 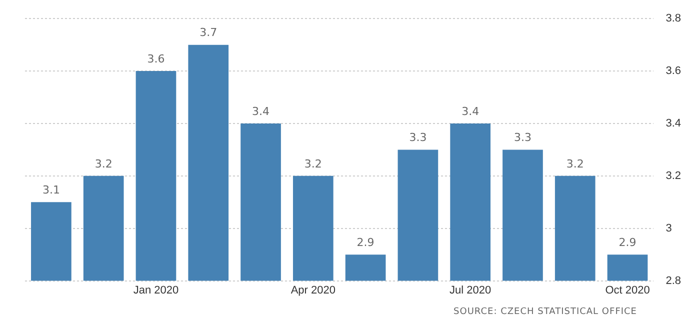 What do you see at coordinates (669, 228) in the screenshot?
I see `y-tick-label: 3` at bounding box center [669, 228].